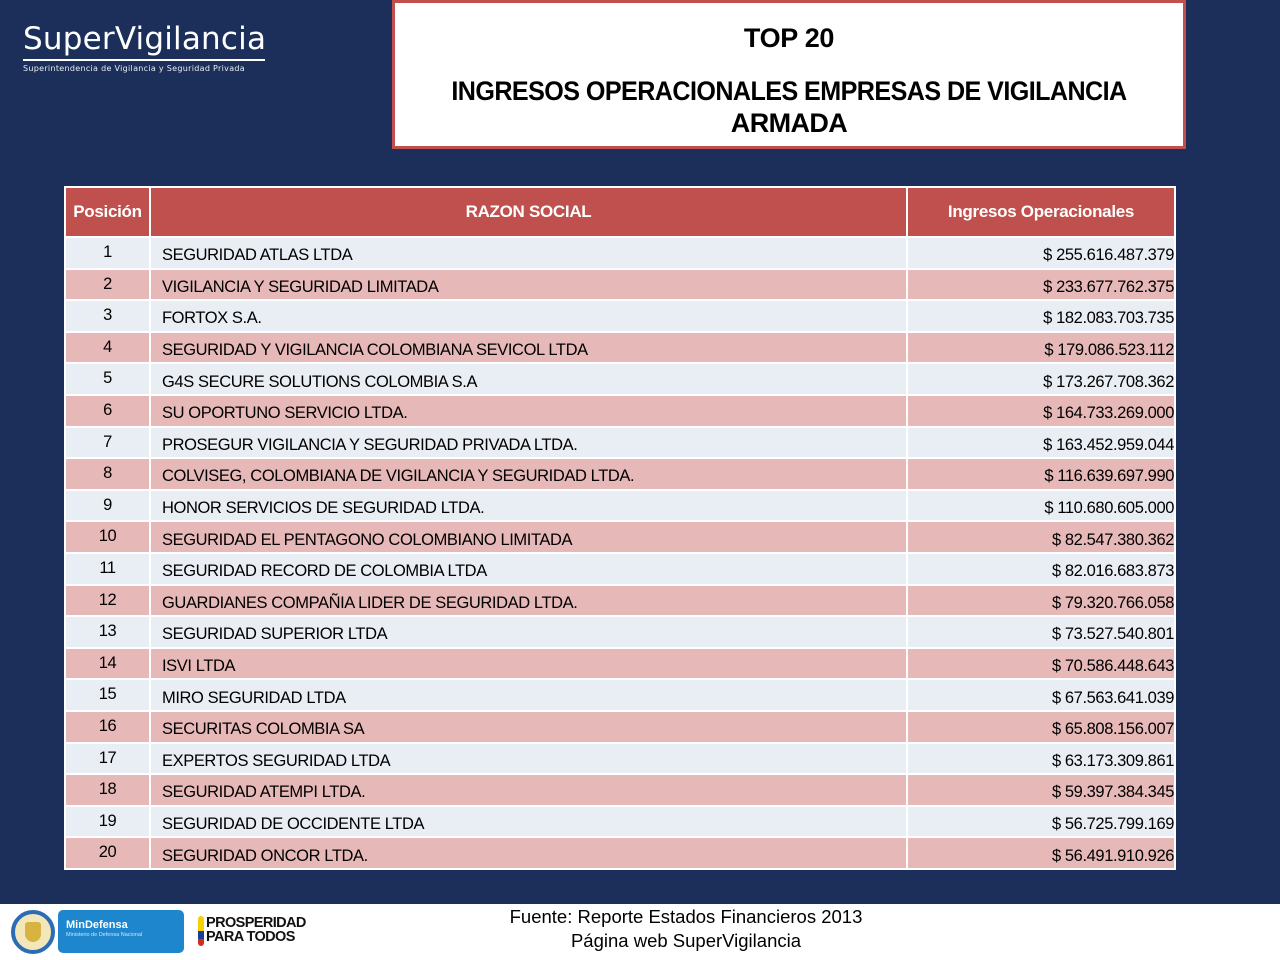 This screenshot has height=960, width=1280. What do you see at coordinates (528, 694) in the screenshot?
I see `company-cell: MIRO SEGURIDAD LTDA` at bounding box center [528, 694].